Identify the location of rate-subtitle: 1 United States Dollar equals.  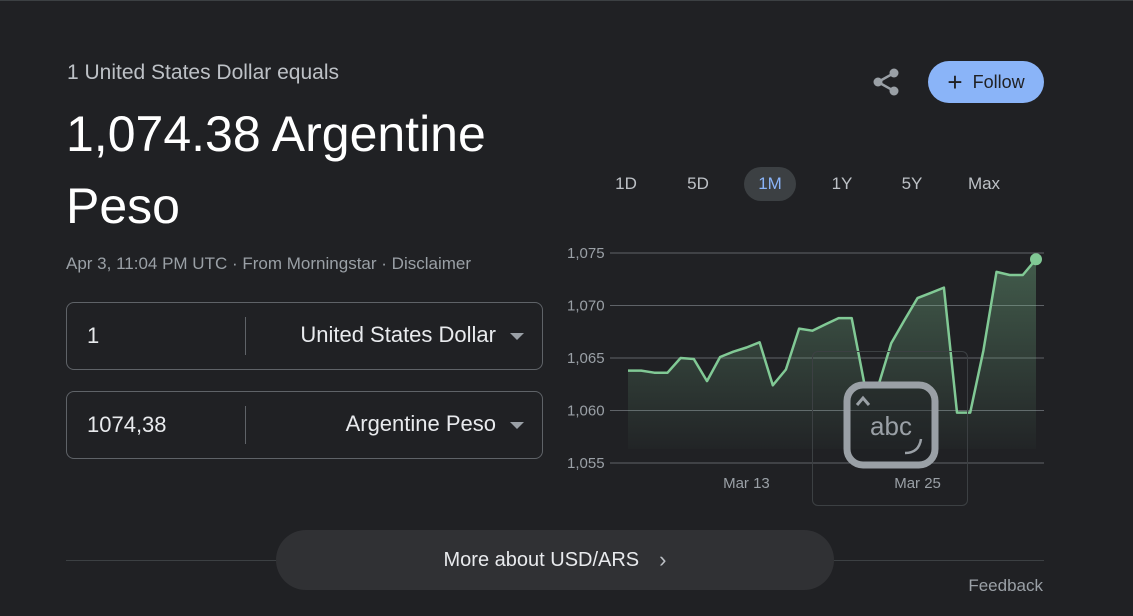
(203, 72).